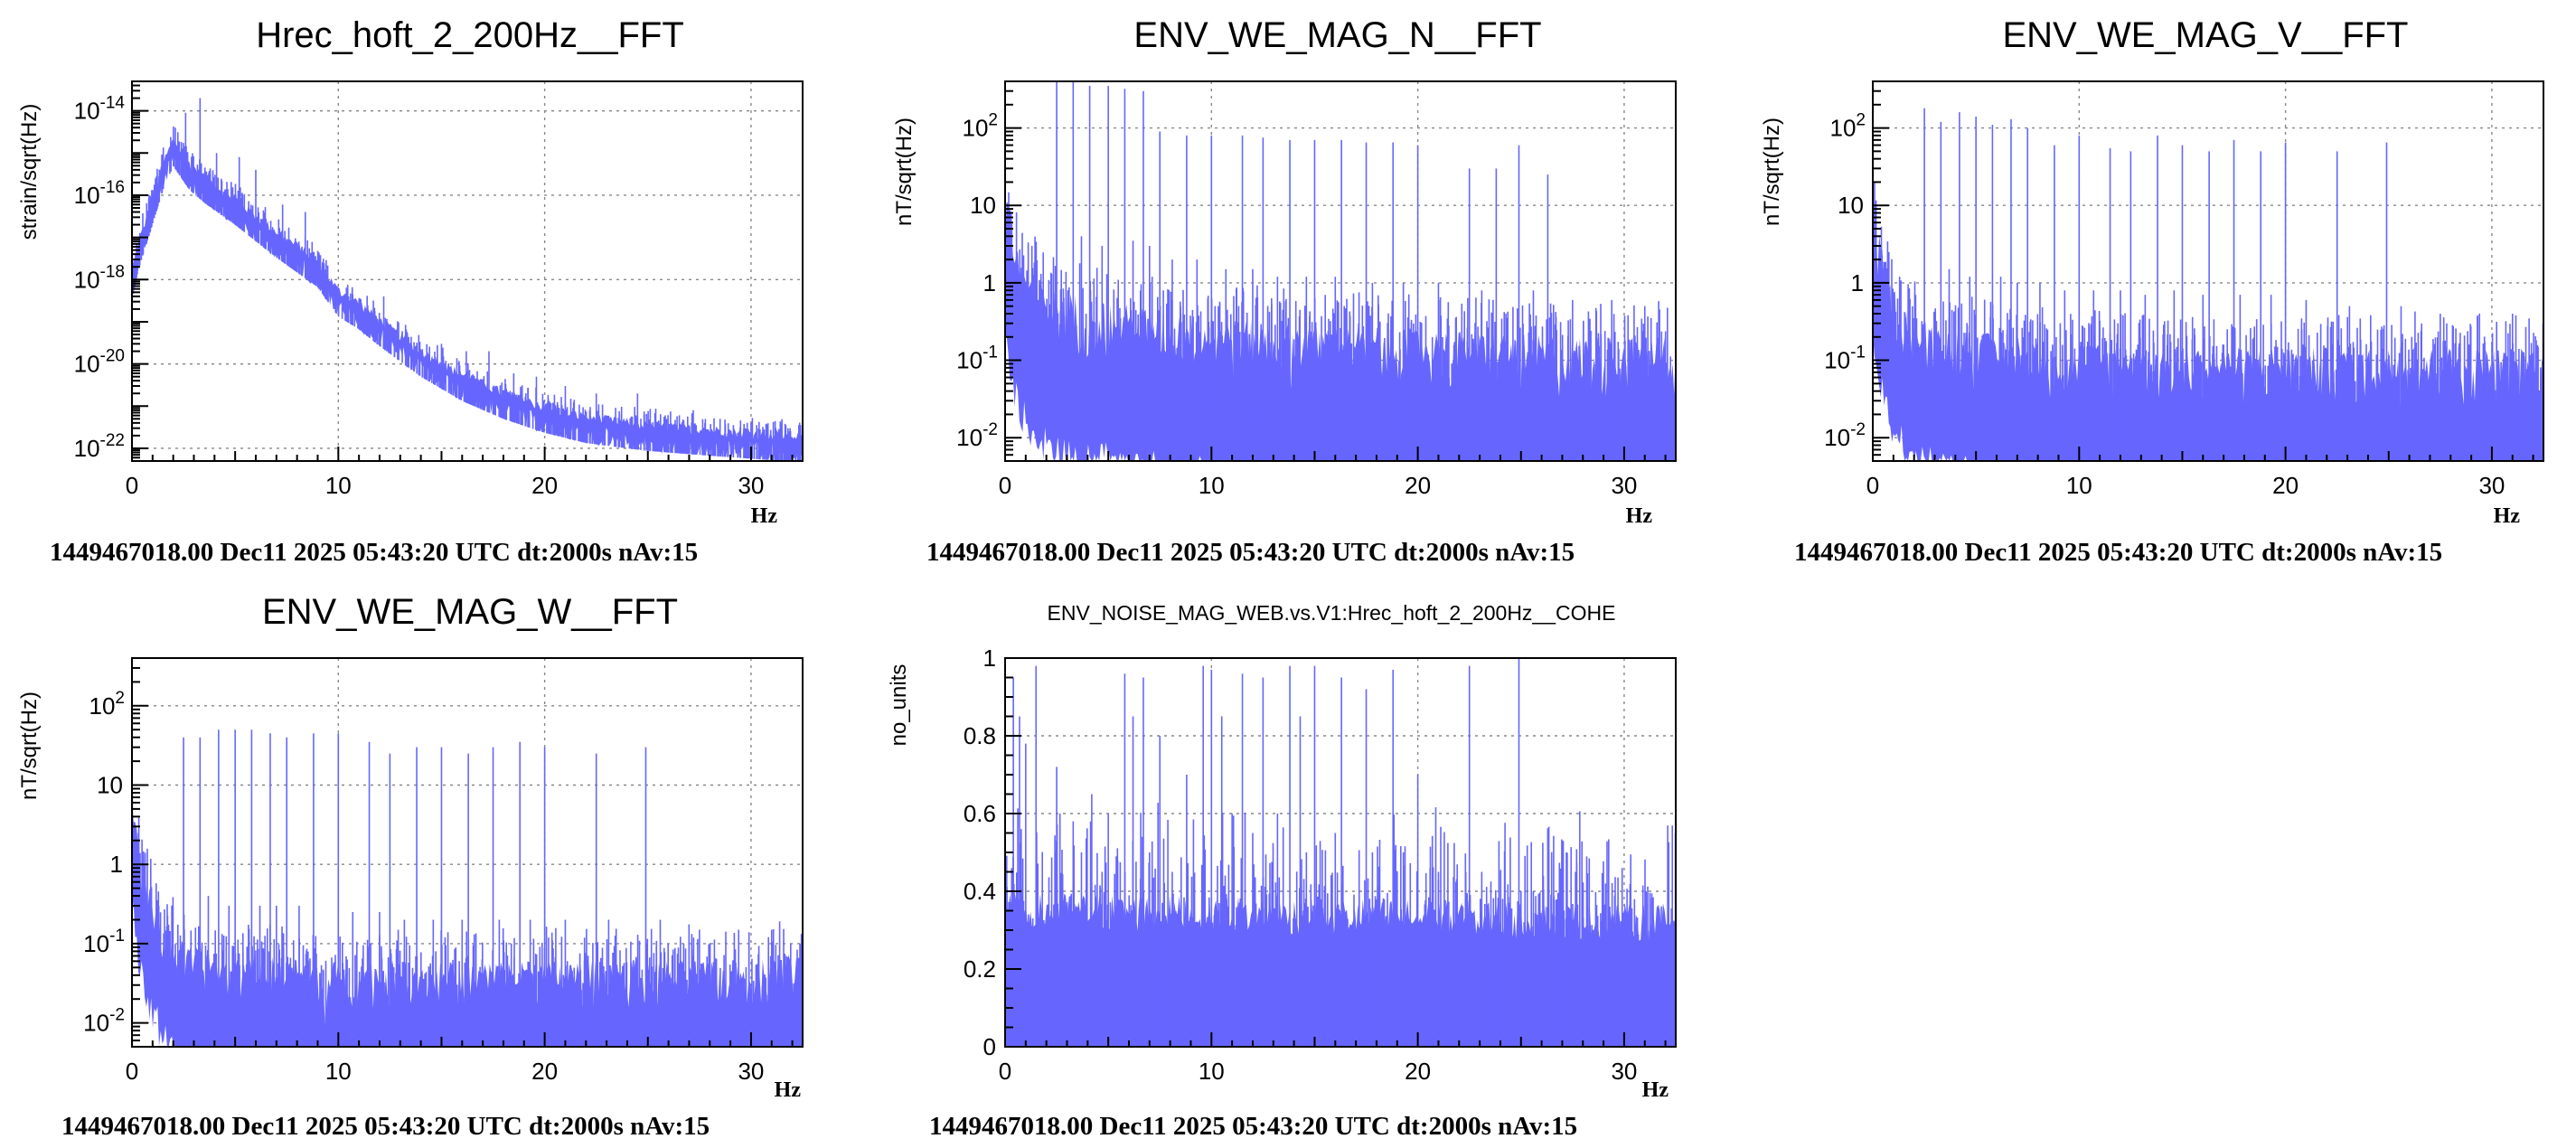 This screenshot has height=1148, width=2576. I want to click on y-axis: 0 0.2 0.4 0.6 0.8 1, so click(993, 852).